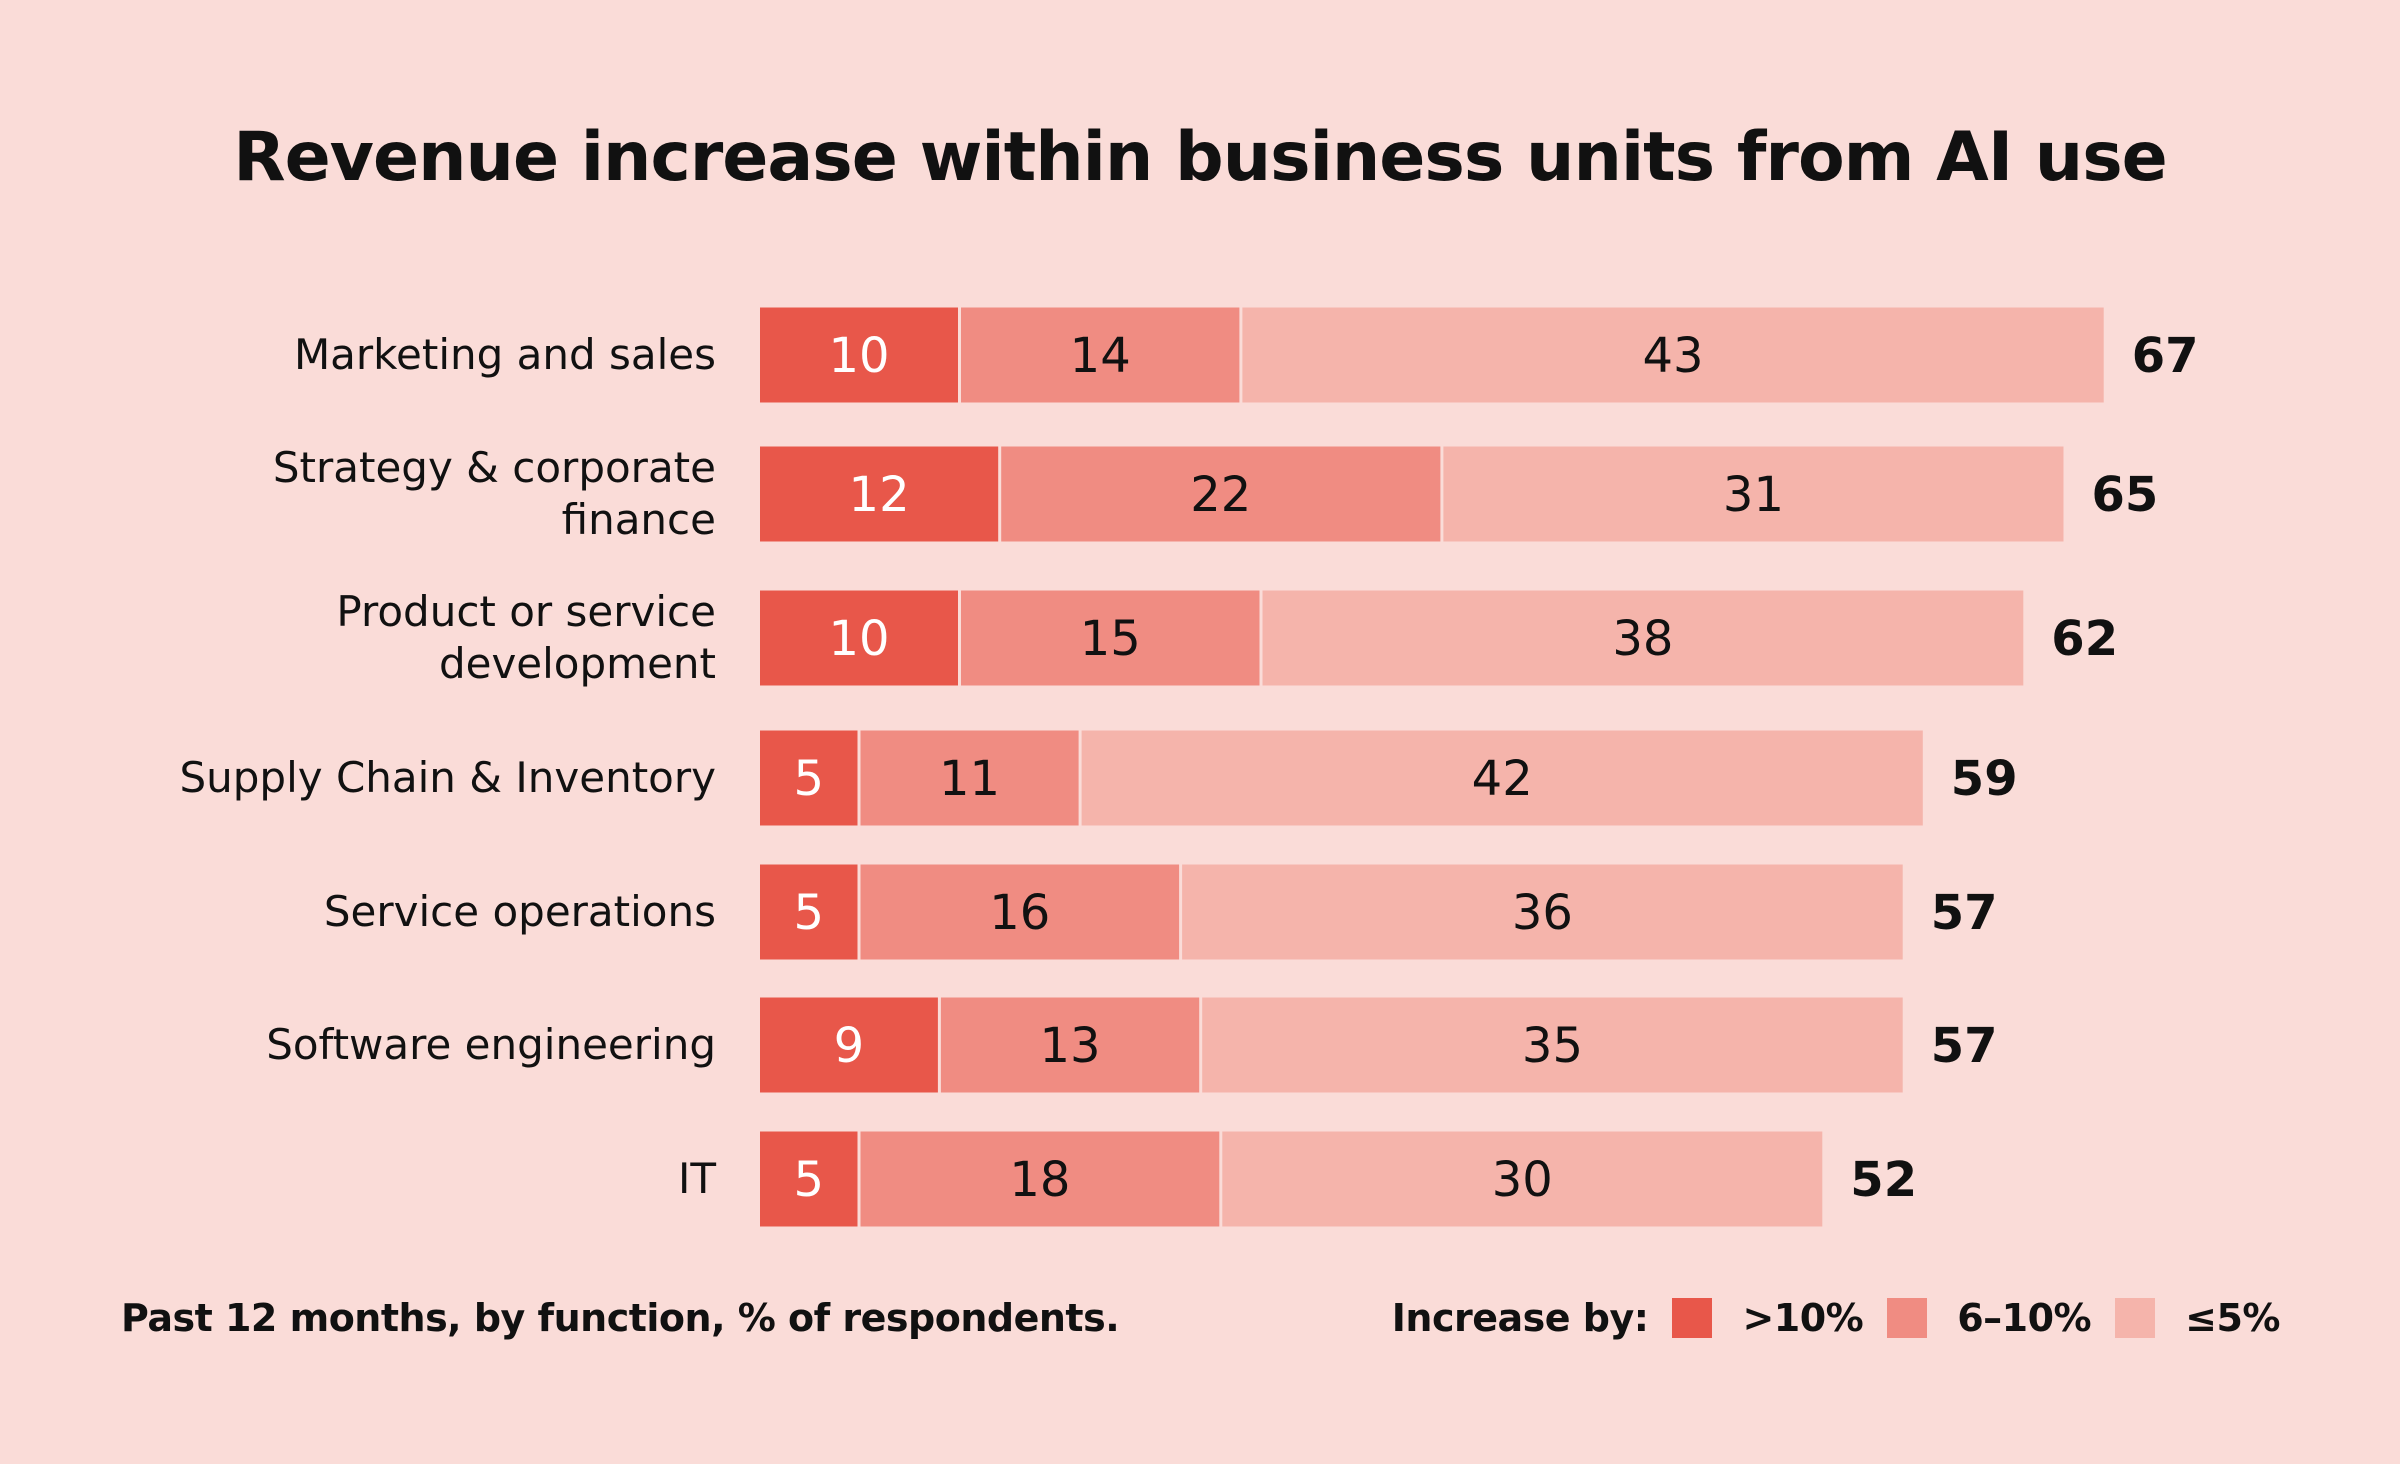  I want to click on category-label: Service operations, so click(520, 911).